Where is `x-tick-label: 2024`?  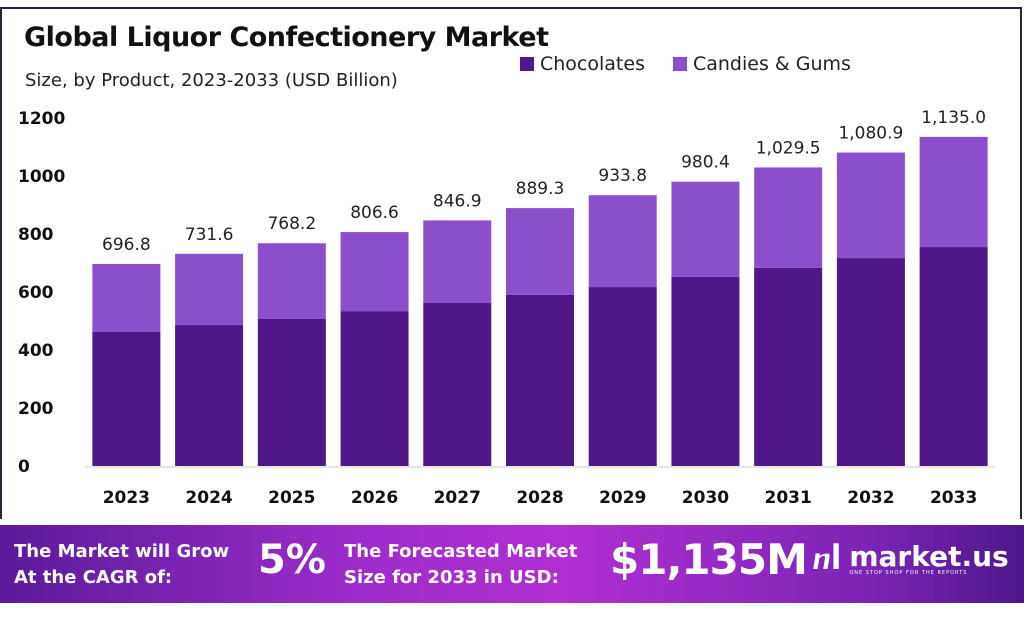 x-tick-label: 2024 is located at coordinates (208, 498).